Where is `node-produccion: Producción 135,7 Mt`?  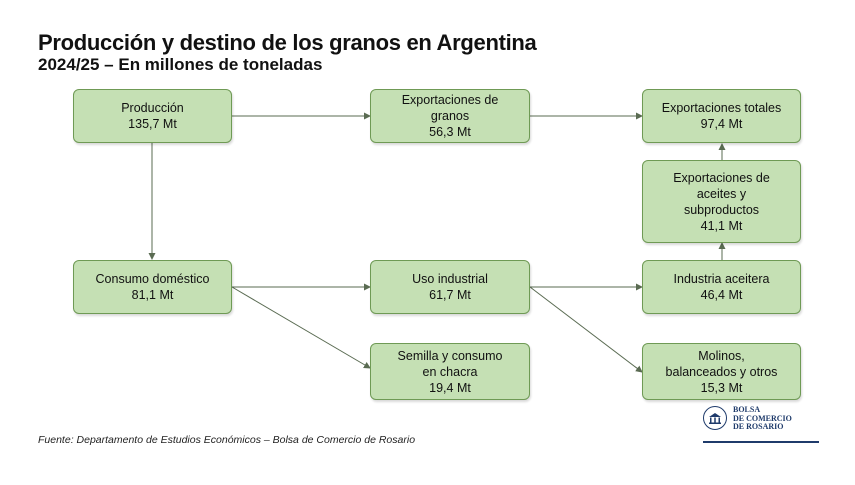 node-produccion: Producción 135,7 Mt is located at coordinates (152, 116).